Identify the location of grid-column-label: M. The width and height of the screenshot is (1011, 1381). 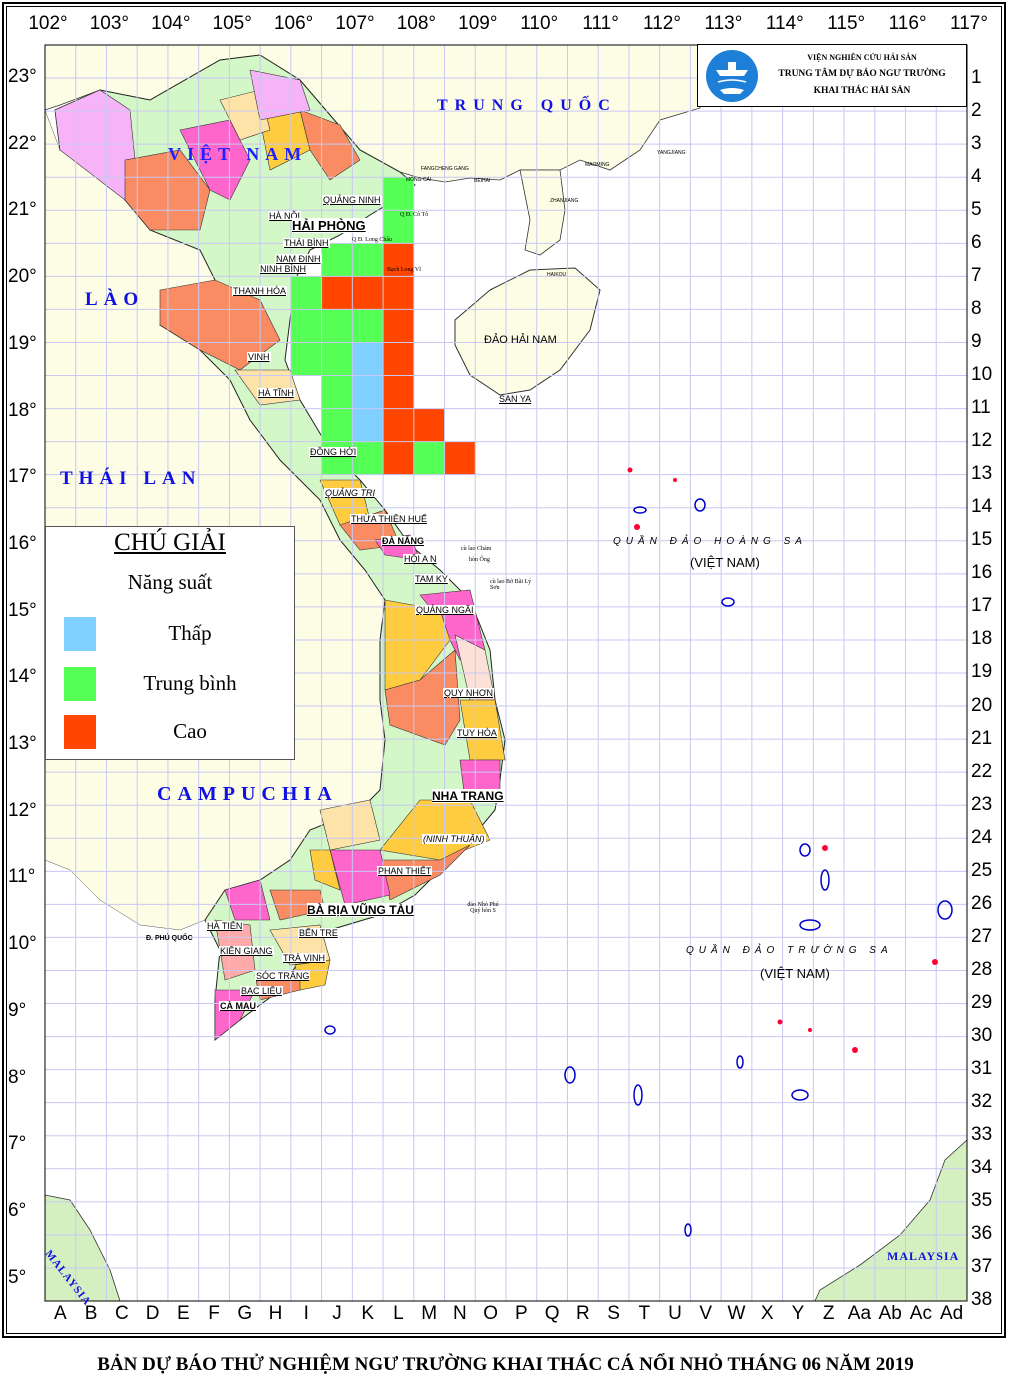
(429, 1313).